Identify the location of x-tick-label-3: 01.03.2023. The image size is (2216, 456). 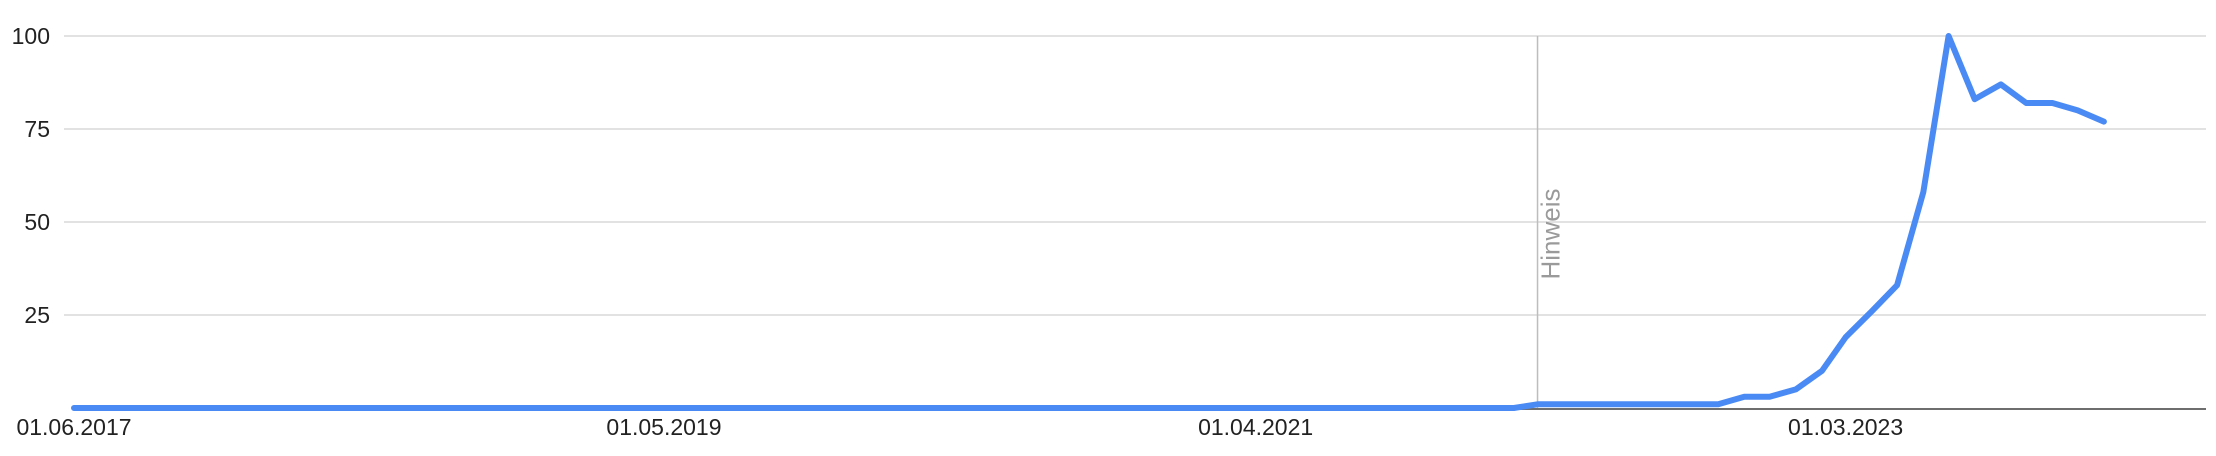
(1845, 427).